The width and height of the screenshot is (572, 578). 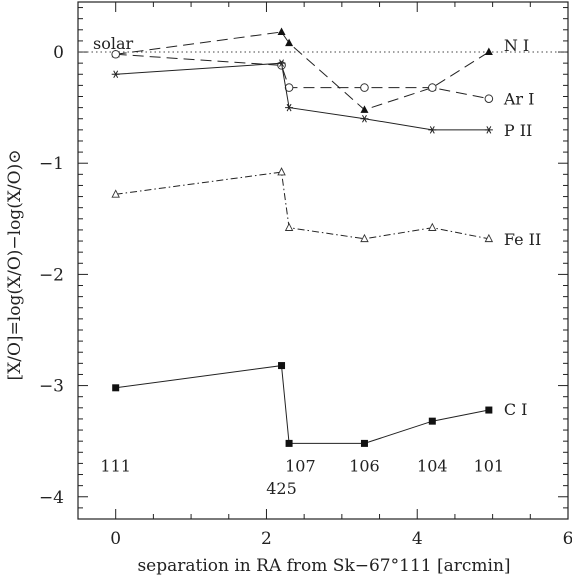 I want to click on position-label: 104, so click(x=432, y=466).